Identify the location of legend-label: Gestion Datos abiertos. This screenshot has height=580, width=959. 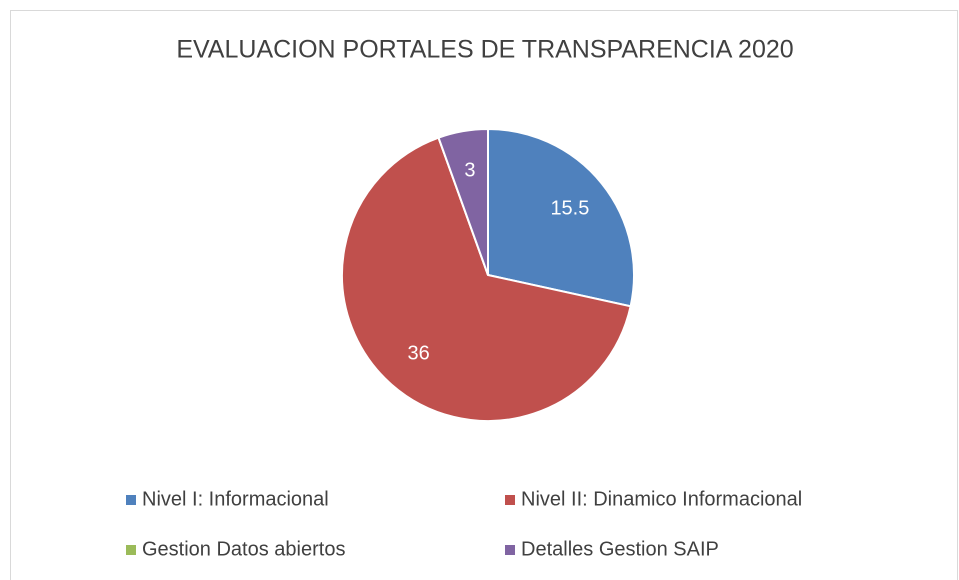
(243, 549).